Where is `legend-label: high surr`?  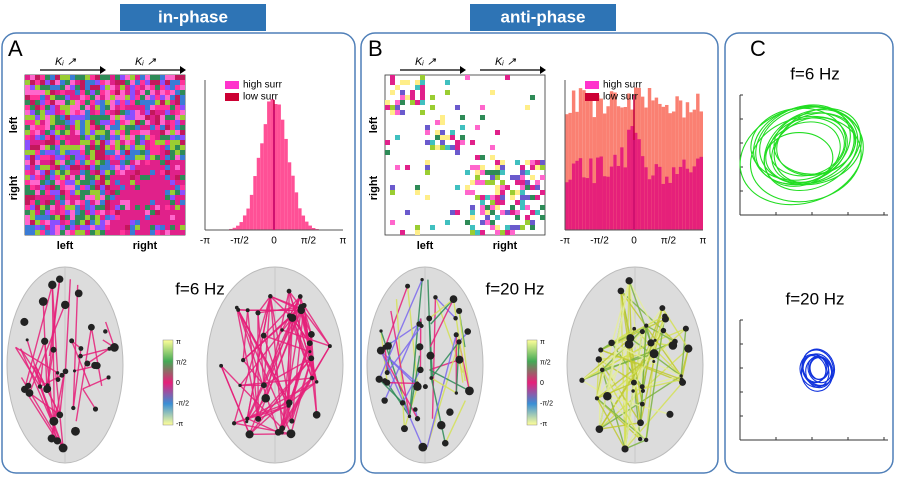 legend-label: high surr is located at coordinates (623, 85).